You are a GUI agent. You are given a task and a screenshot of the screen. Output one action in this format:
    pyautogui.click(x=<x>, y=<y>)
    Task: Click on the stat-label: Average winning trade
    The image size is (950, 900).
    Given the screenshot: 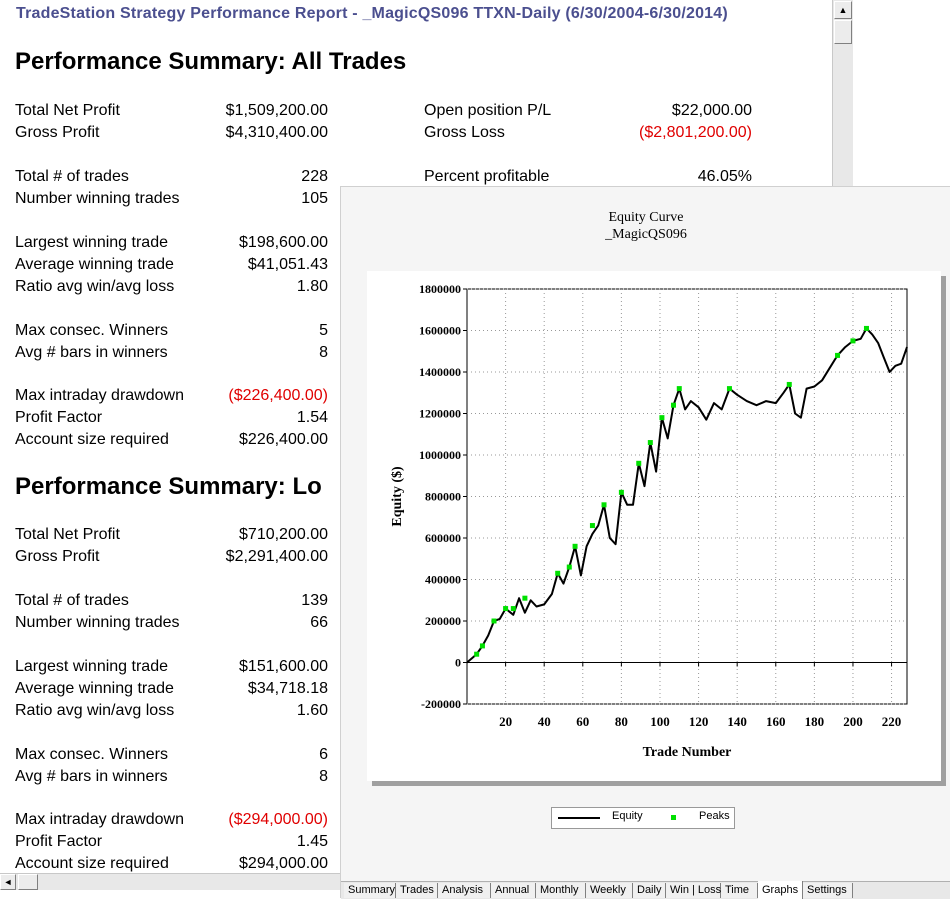 What is the action you would take?
    pyautogui.click(x=94, y=688)
    